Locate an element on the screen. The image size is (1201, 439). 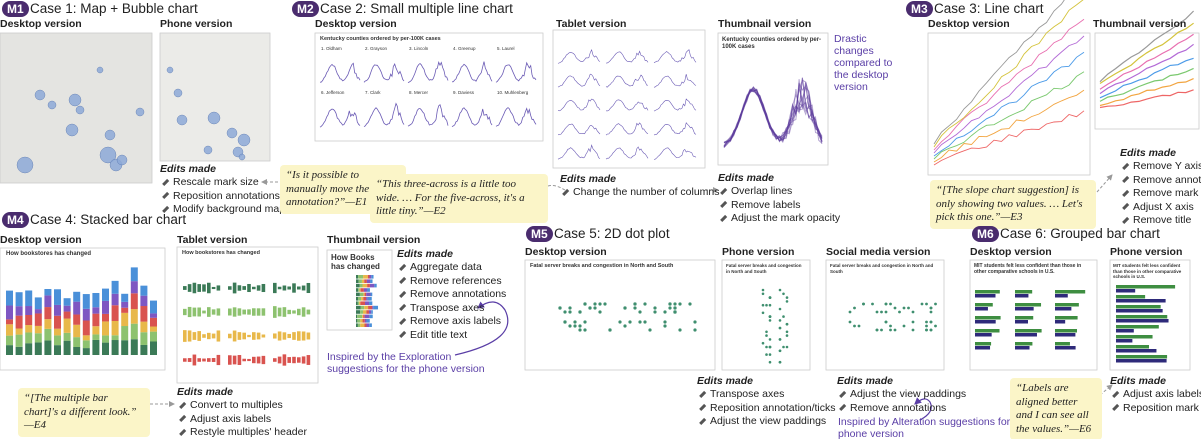
quote-arrow is located at coordinates (1106, 390).